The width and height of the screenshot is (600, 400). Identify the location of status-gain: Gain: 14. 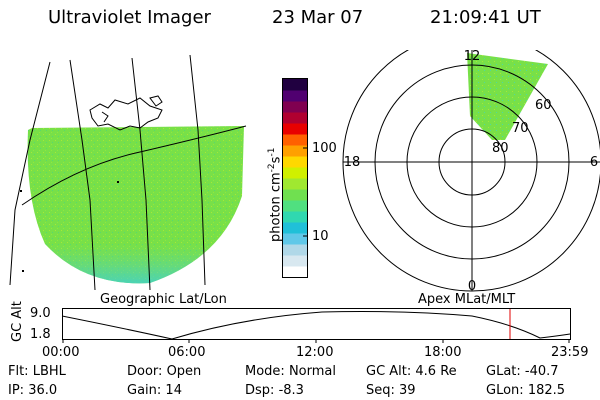
(154, 390).